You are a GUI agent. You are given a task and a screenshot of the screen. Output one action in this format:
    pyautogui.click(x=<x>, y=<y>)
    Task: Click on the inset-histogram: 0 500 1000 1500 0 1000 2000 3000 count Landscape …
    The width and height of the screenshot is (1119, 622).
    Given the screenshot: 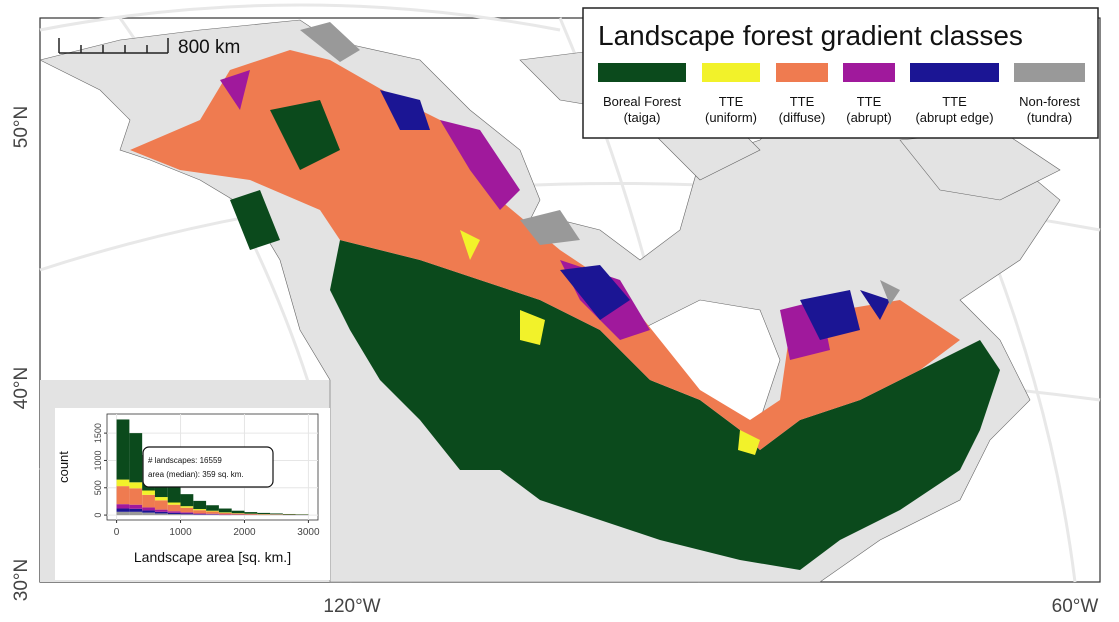 What is the action you would take?
    pyautogui.click(x=188, y=489)
    